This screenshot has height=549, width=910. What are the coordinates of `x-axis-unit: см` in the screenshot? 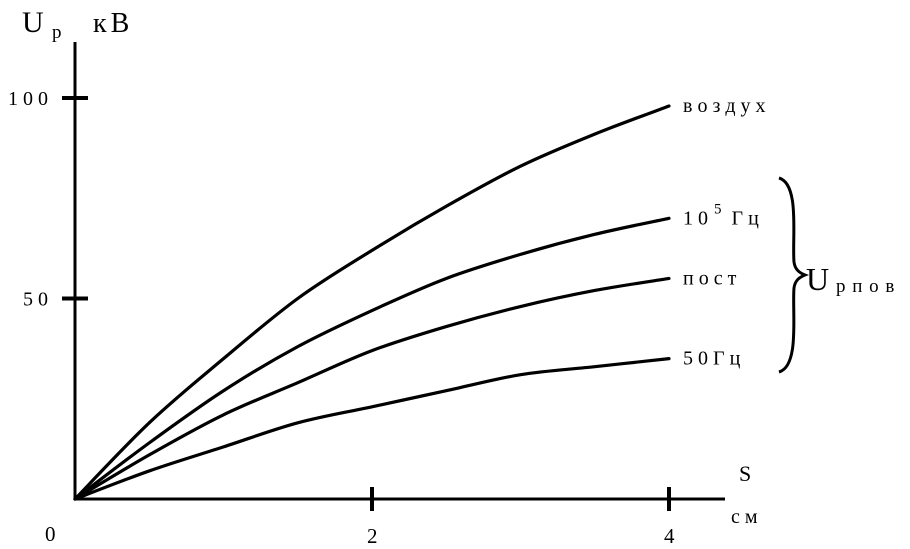 It's located at (747, 517).